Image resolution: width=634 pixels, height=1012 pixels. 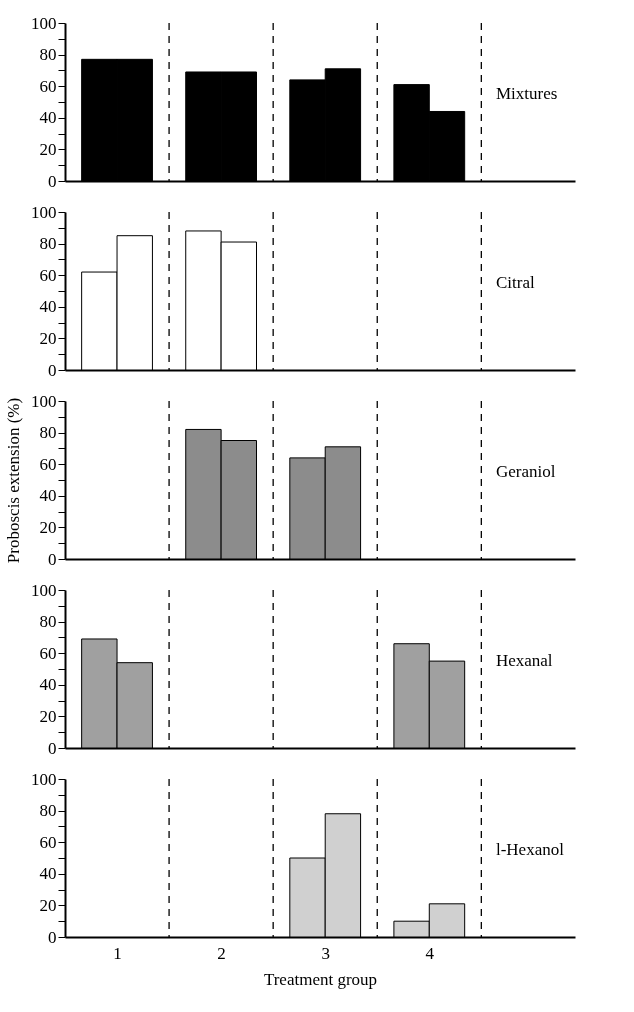 I want to click on text: l-Hexanol, so click(x=530, y=850).